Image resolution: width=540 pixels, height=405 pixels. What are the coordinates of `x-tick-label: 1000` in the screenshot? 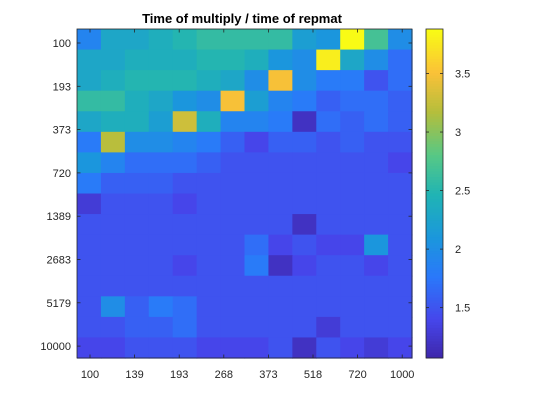 It's located at (402, 375).